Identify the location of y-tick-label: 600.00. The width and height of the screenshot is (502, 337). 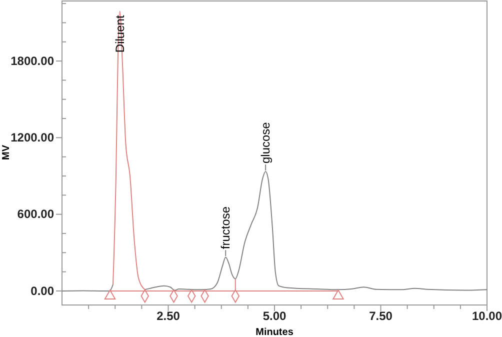
(35, 214).